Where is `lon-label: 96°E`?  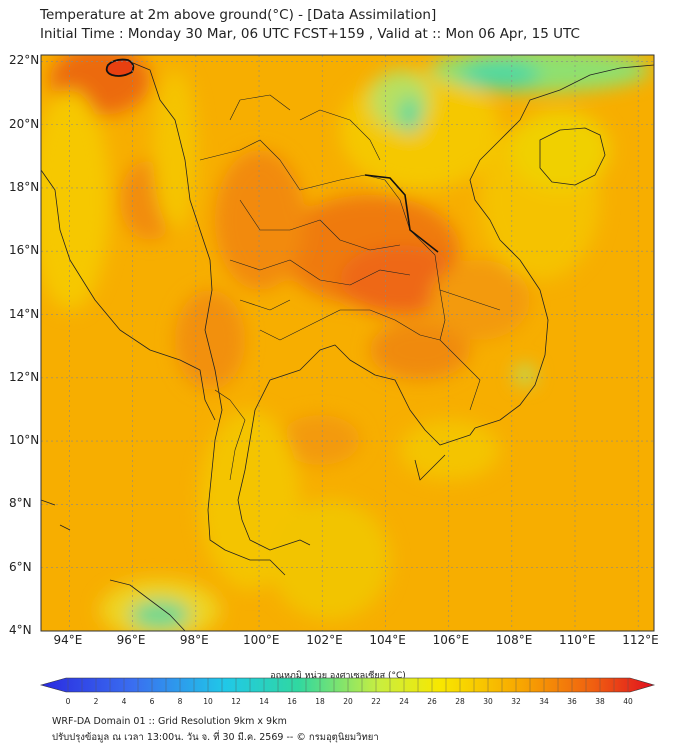
lon-label: 96°E is located at coordinates (131, 640).